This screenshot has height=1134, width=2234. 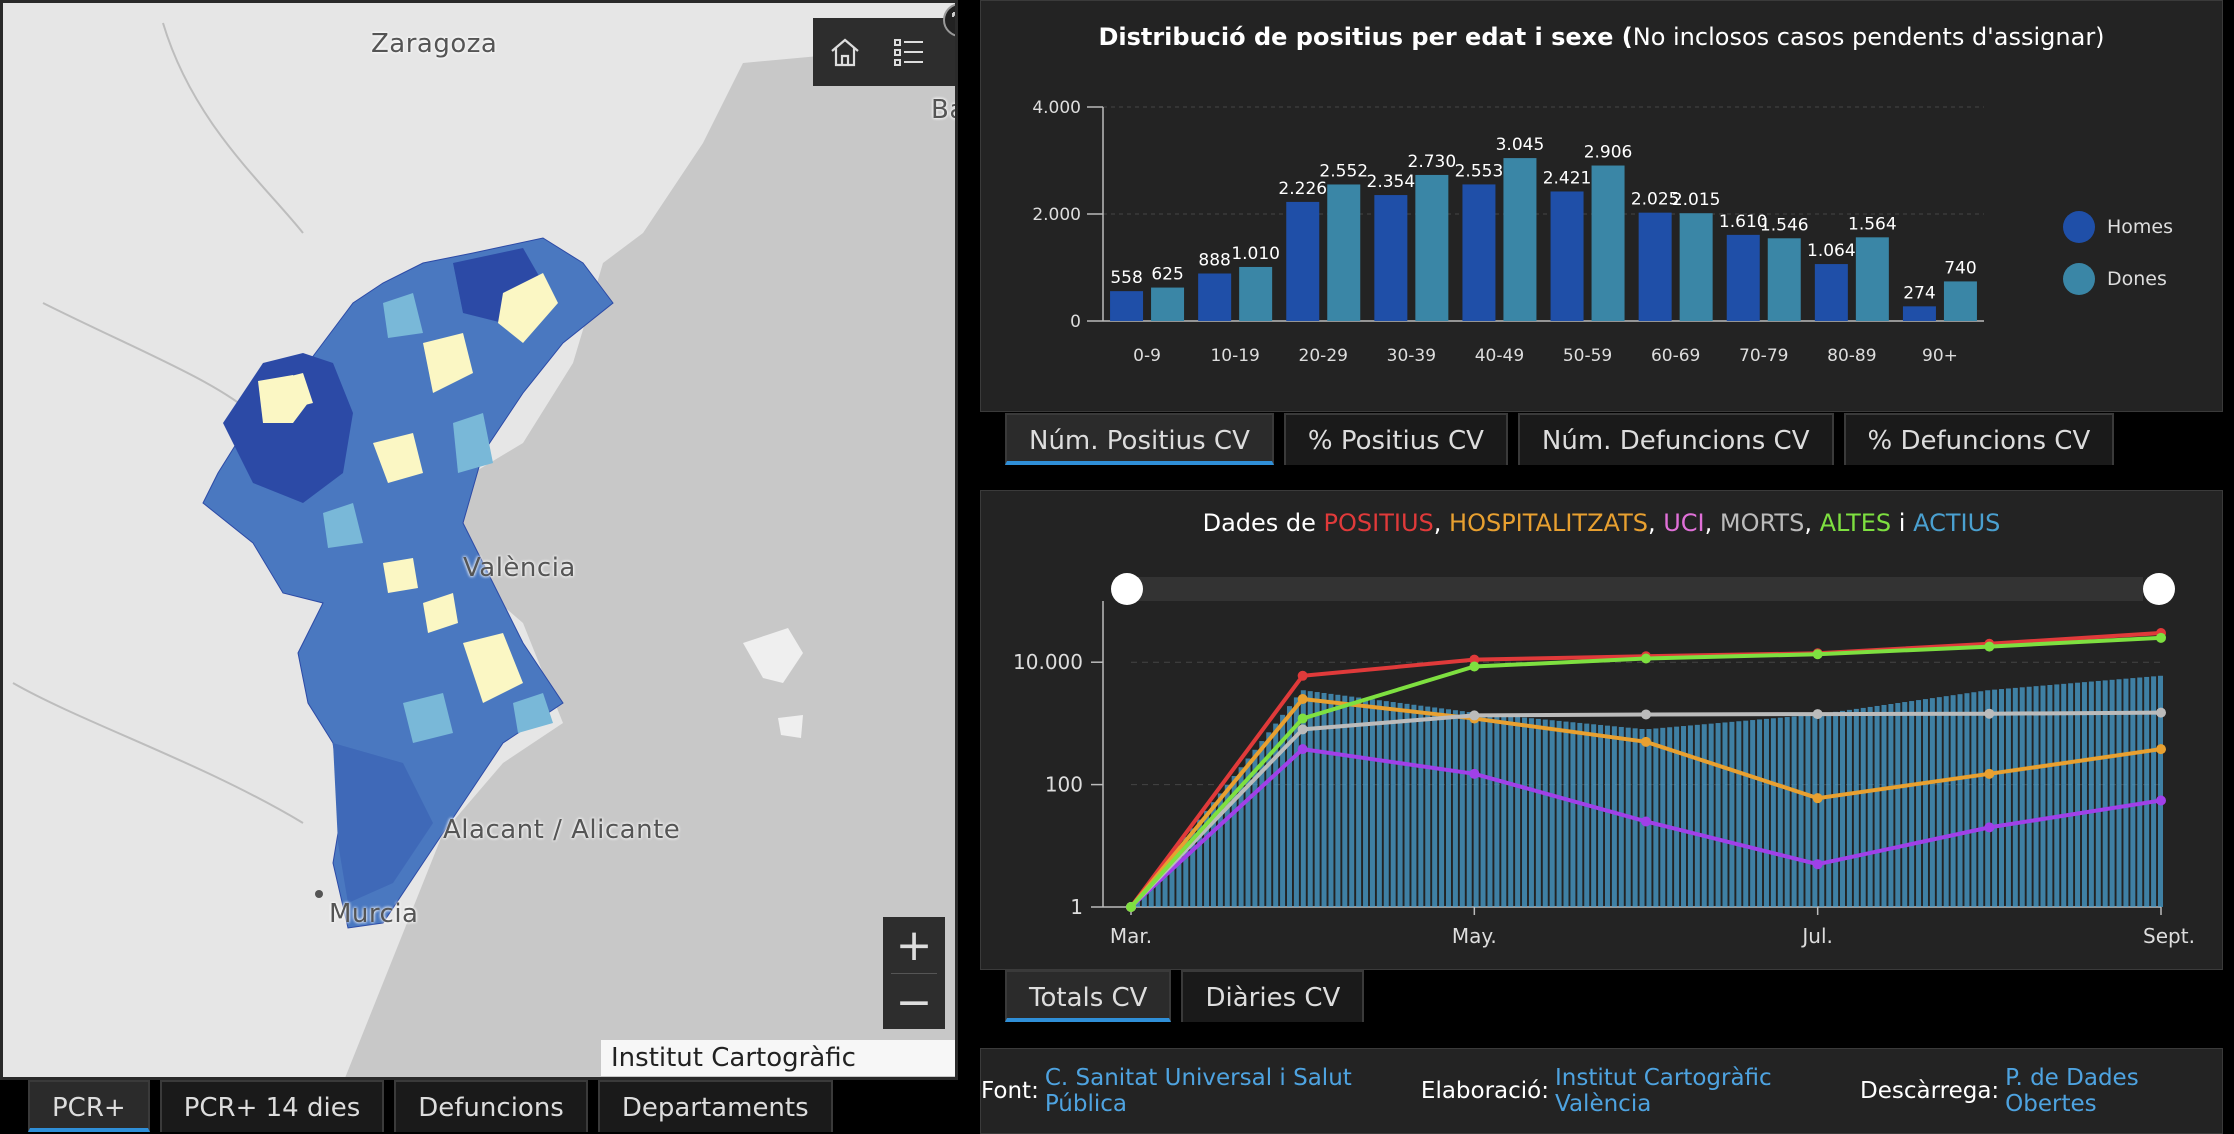 What do you see at coordinates (2159, 589) in the screenshot?
I see `range-slider-handle-right` at bounding box center [2159, 589].